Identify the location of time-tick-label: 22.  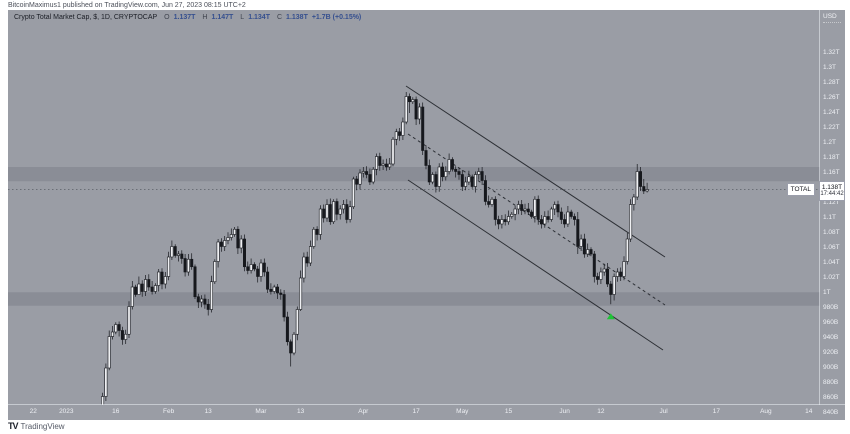
(33, 411).